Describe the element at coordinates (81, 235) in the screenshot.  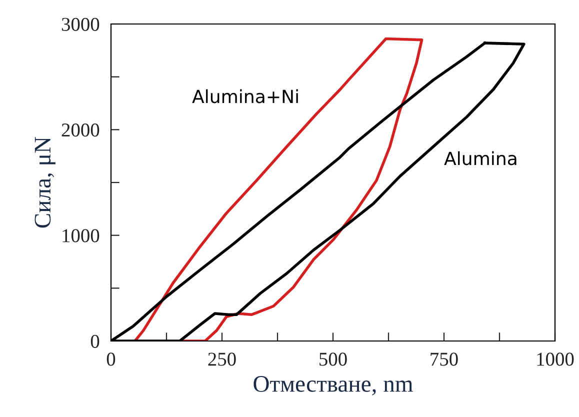
I see `y-tick-label: 1000` at that location.